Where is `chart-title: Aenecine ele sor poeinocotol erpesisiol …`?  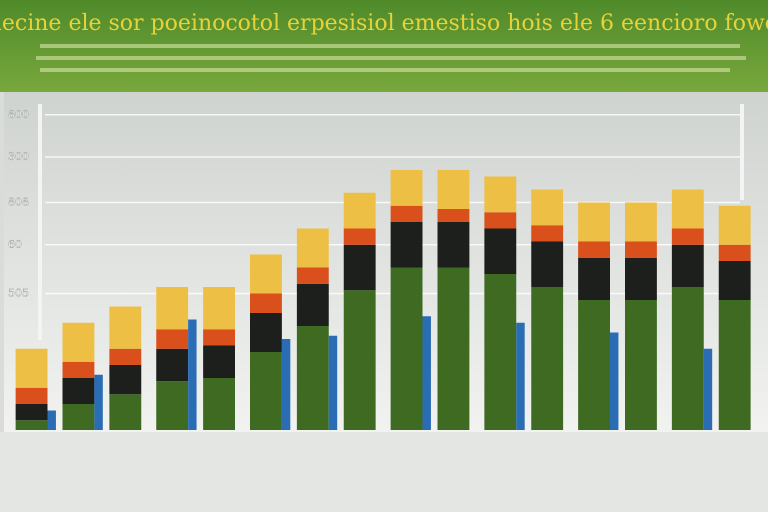 chart-title: Aenecine ele sor poeinocotol erpesisiol … is located at coordinates (384, 23).